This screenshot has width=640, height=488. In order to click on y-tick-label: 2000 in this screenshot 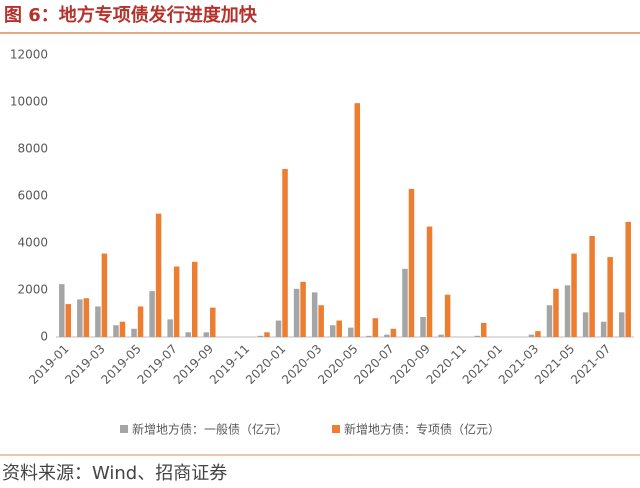, I will do `click(32, 290)`.